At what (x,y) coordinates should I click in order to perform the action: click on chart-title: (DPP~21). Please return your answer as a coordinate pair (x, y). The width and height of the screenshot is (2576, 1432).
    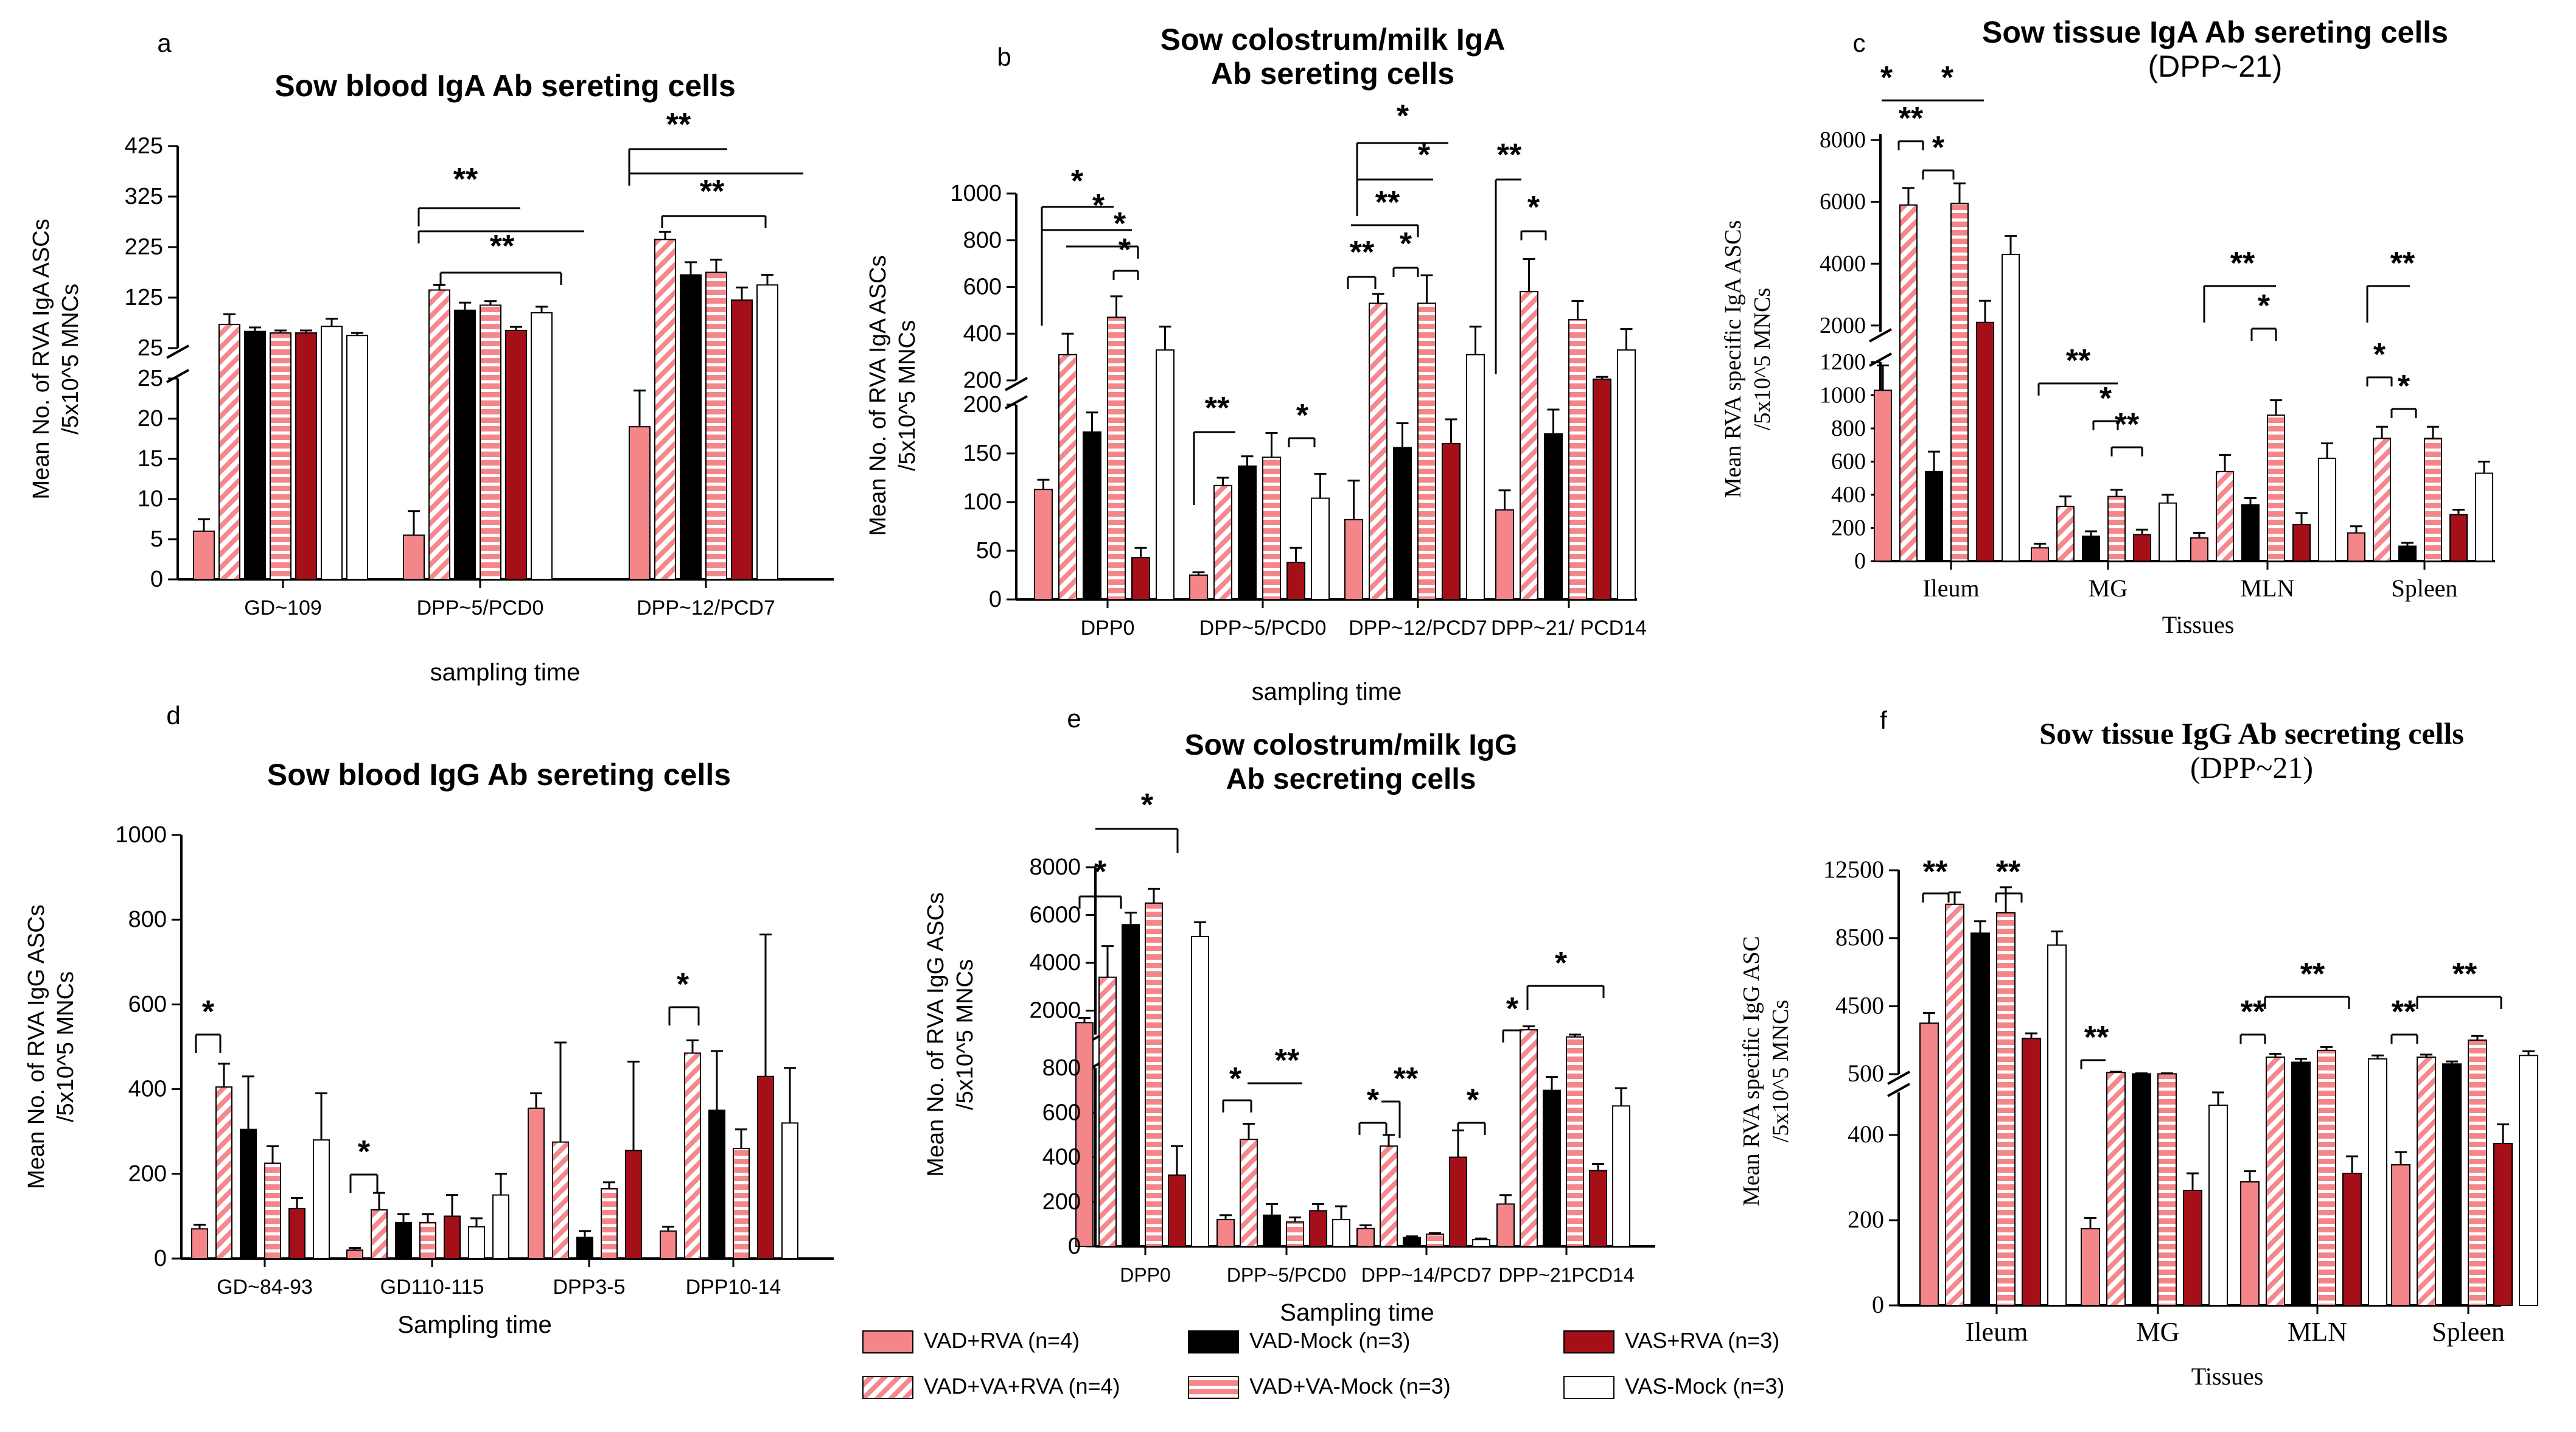
    Looking at the image, I should click on (2251, 767).